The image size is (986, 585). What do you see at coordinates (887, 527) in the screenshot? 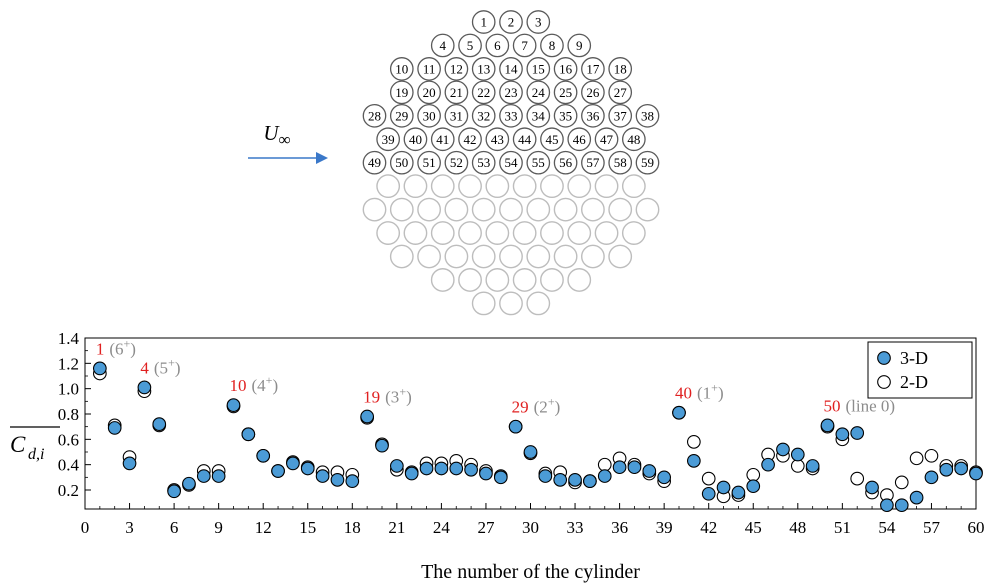
I see `x-tick-label: 54` at bounding box center [887, 527].